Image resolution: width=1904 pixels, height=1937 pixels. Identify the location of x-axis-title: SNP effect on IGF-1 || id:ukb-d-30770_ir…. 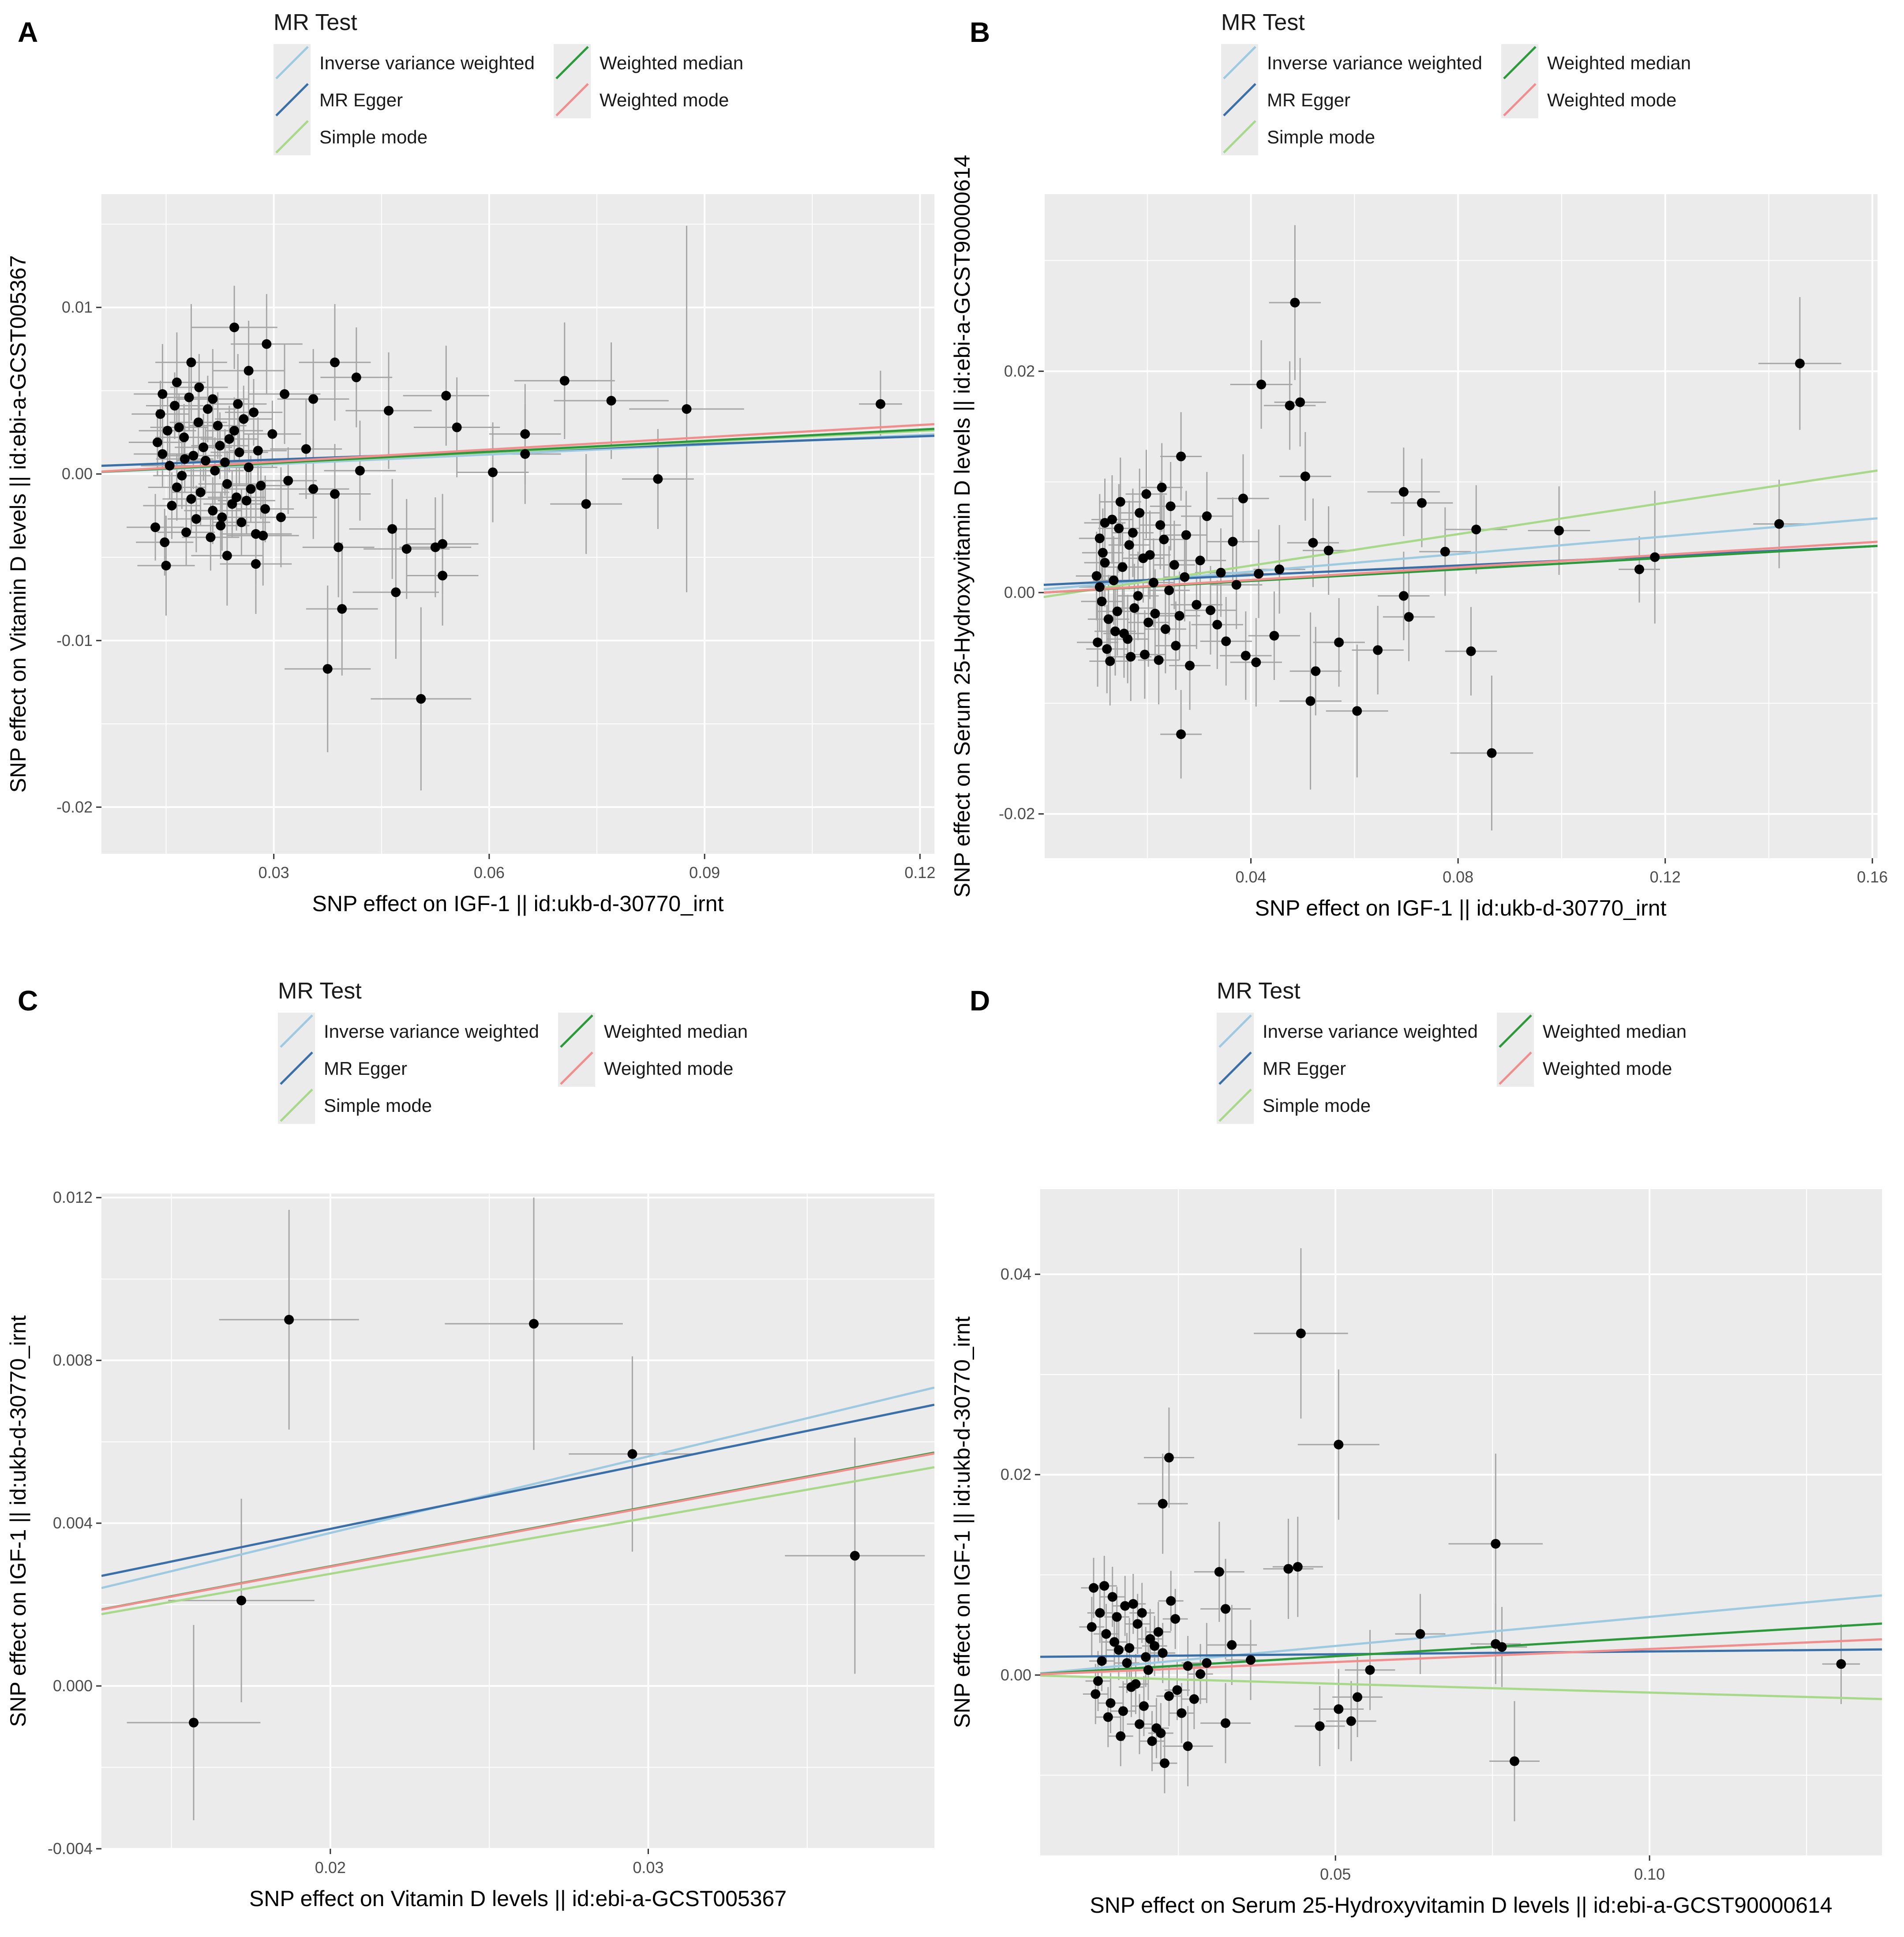
(518, 904).